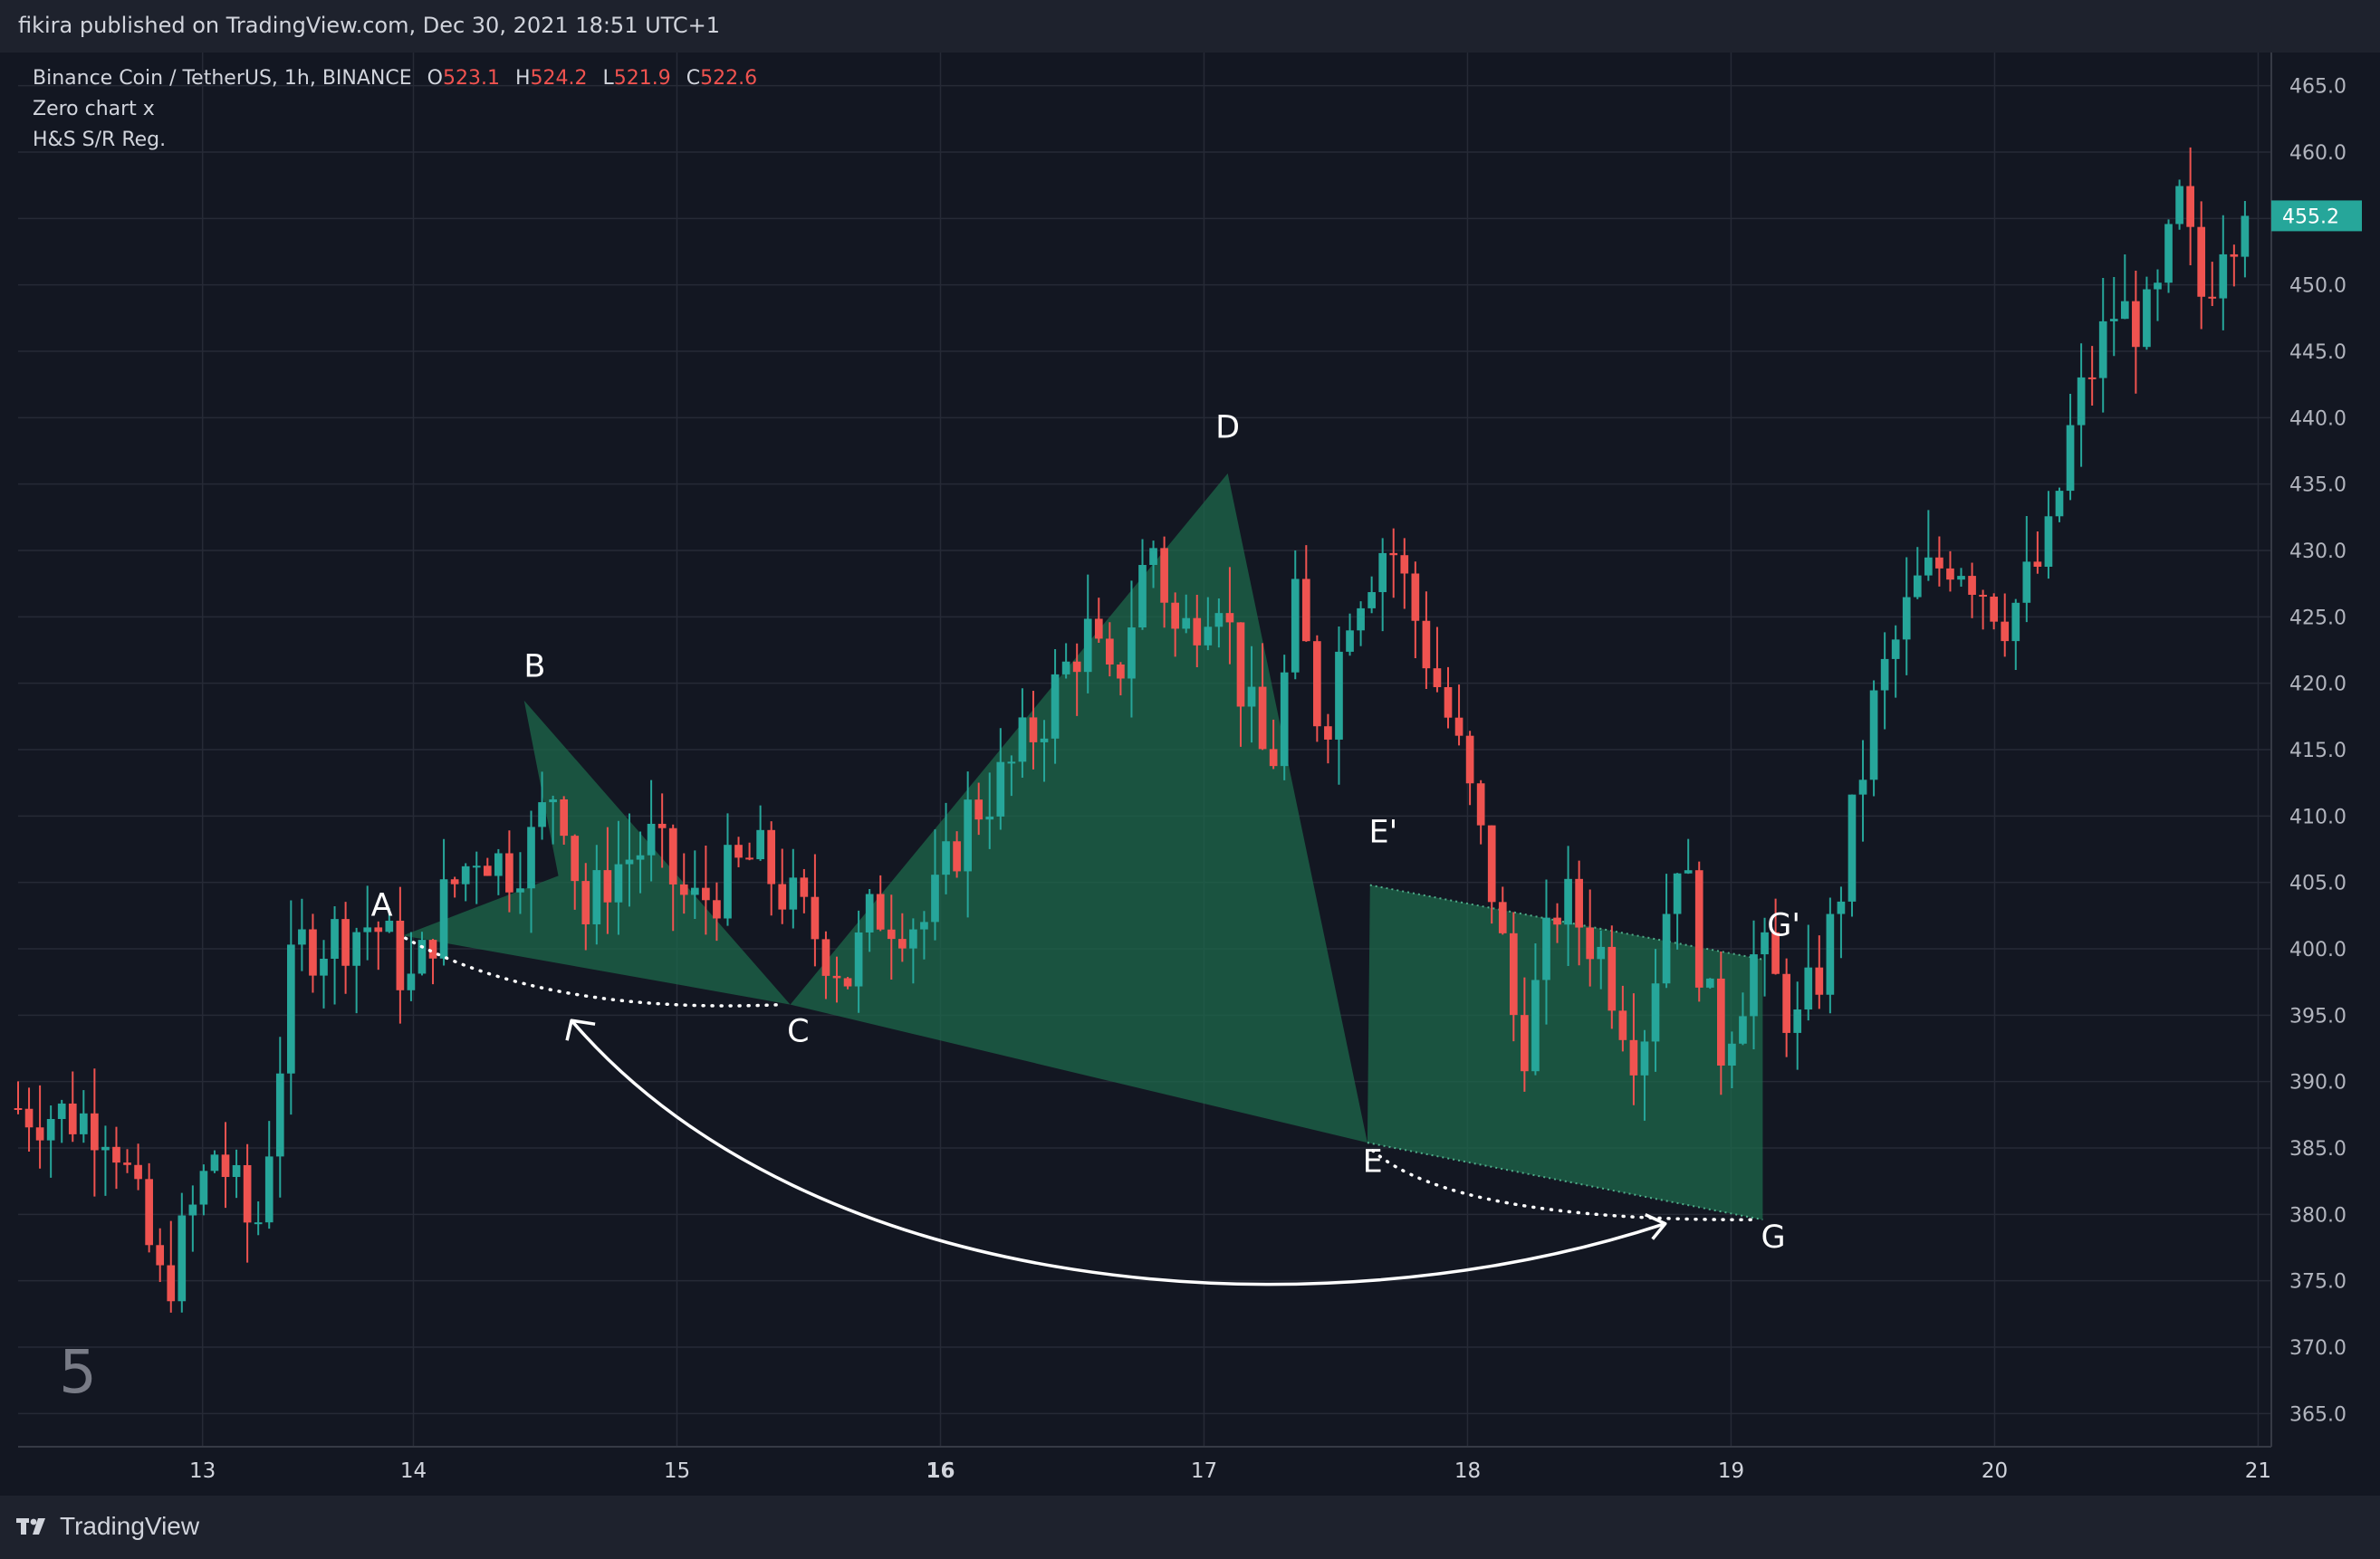 The width and height of the screenshot is (2380, 1559). I want to click on y-tick-label: 405.0, so click(2317, 884).